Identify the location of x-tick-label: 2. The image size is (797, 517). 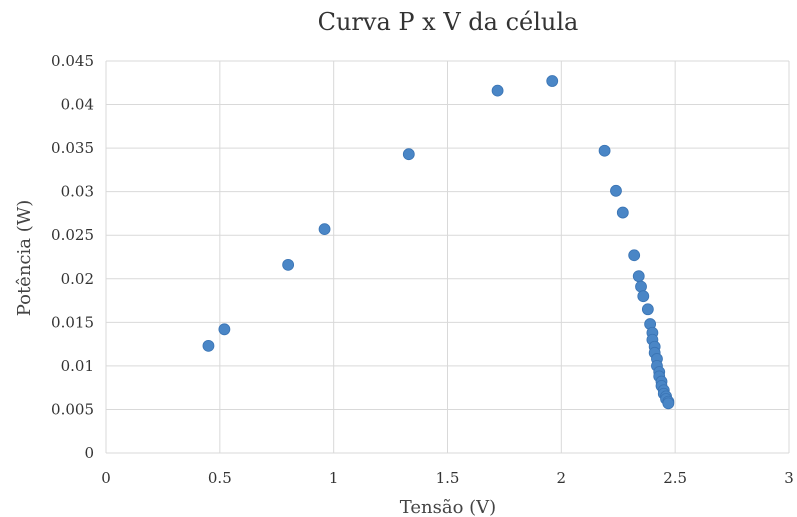
(562, 478).